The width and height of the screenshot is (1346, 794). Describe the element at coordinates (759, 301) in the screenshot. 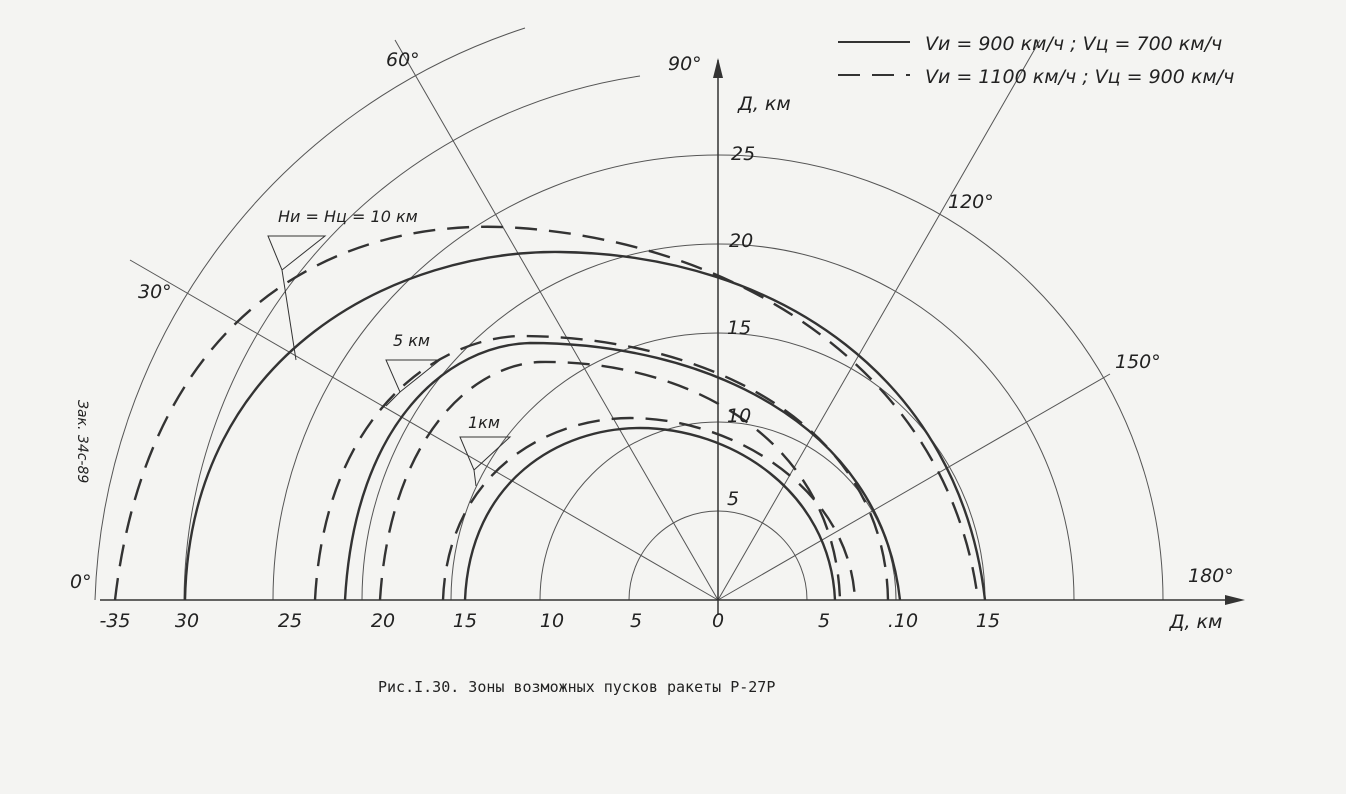

I see `y-axis: 5 10 15 20 25 Д, км` at that location.